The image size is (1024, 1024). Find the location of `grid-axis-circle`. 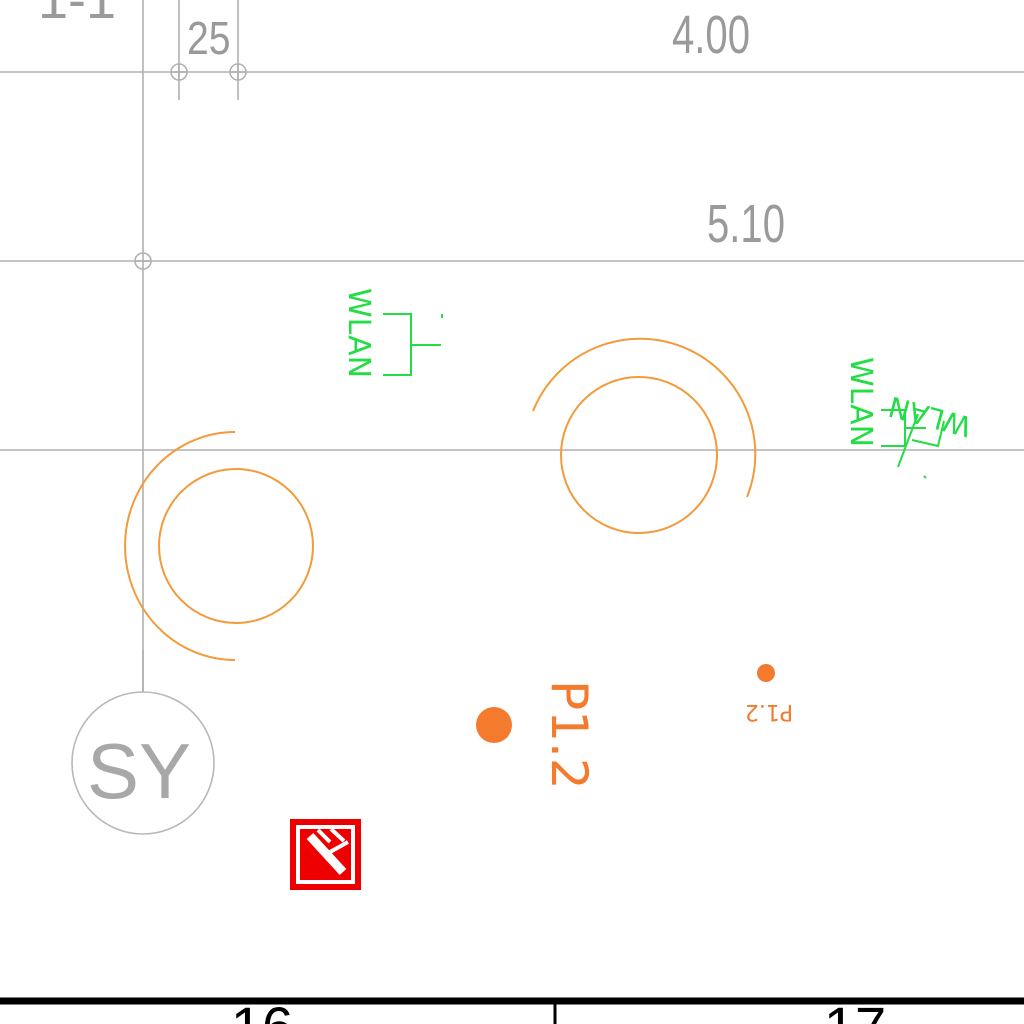

grid-axis-circle is located at coordinates (143, 763).